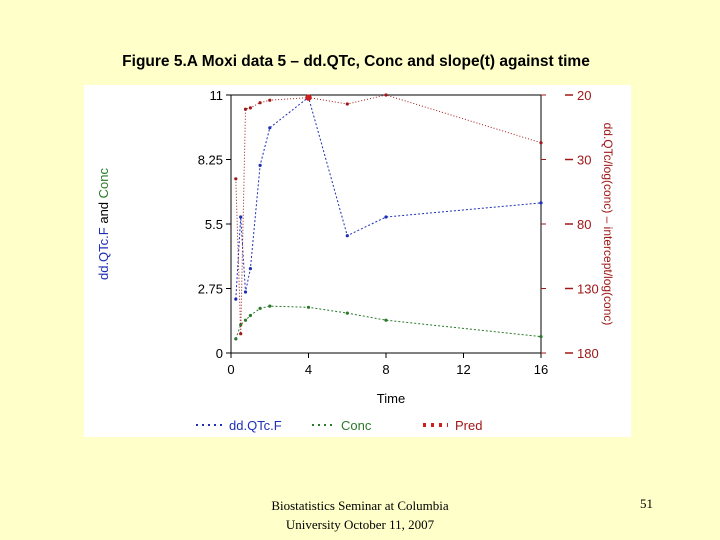 This screenshot has width=720, height=540. What do you see at coordinates (219, 353) in the screenshot?
I see `y-left-tick-label: 0` at bounding box center [219, 353].